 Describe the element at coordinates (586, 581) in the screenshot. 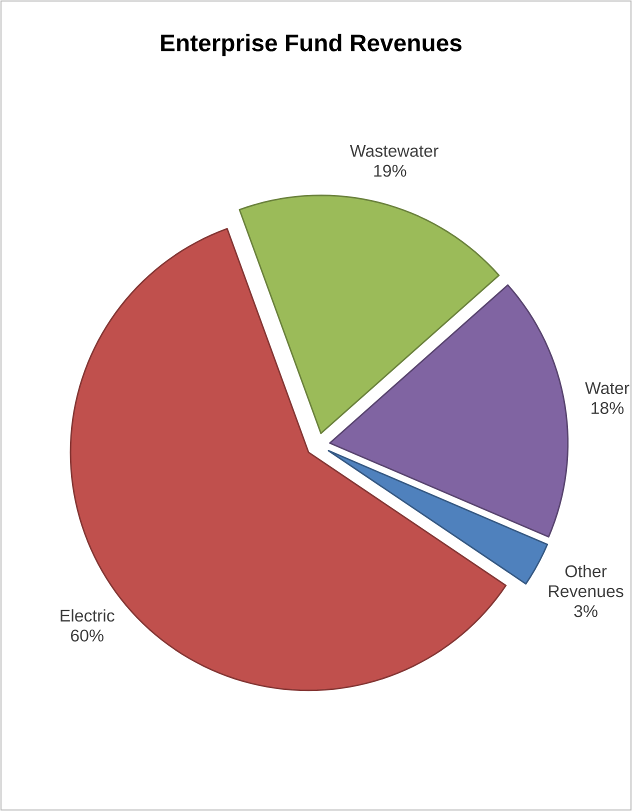

I see `slice-label: Other Revenues` at that location.